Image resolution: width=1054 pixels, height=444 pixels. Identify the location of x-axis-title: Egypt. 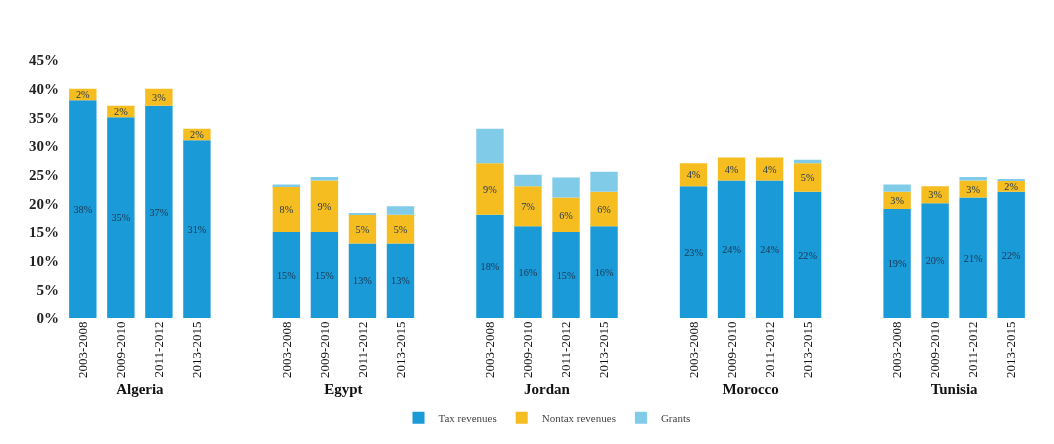
(343, 388).